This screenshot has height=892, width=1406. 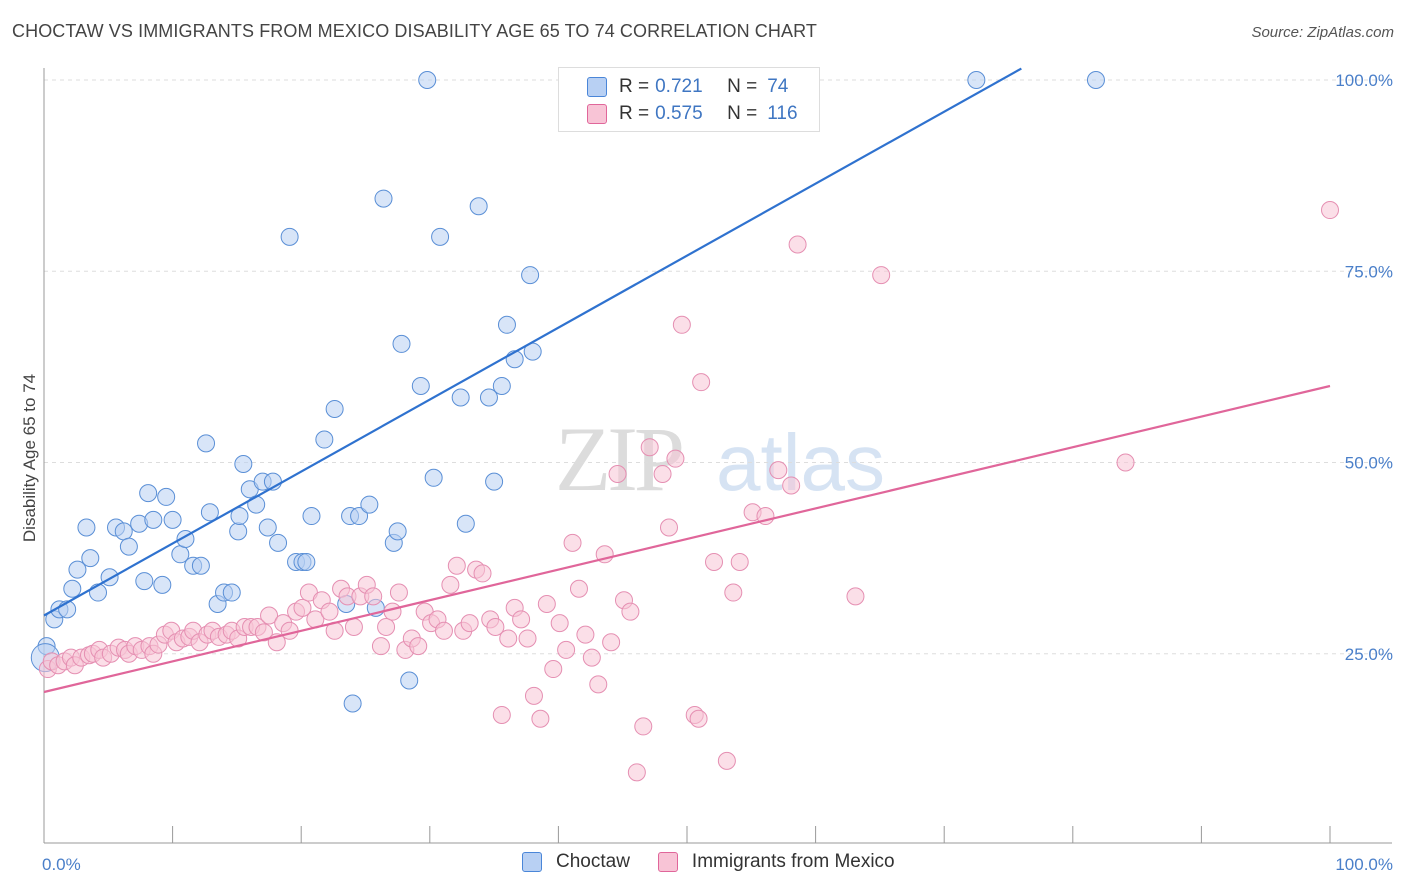 I want to click on watermark: ZIP atlas, so click(x=720, y=459).